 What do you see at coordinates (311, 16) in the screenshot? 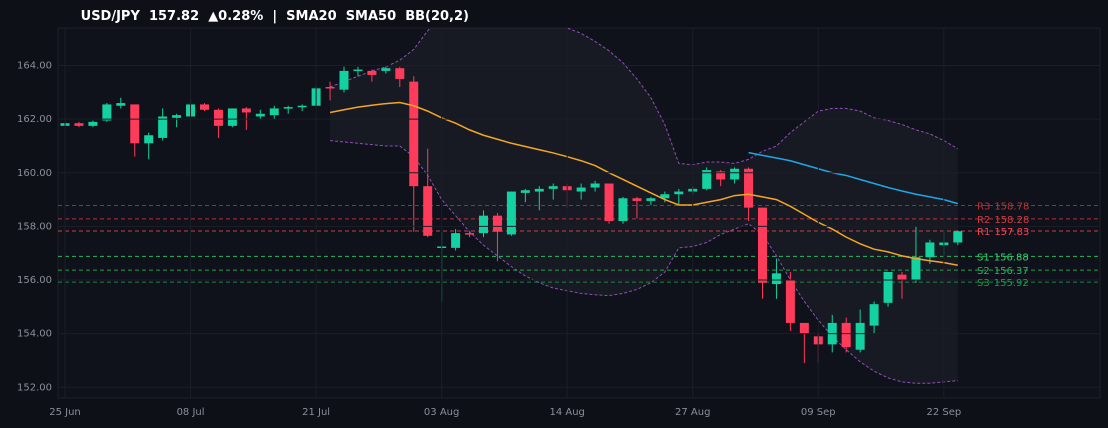
I see `indicator: SMA20` at bounding box center [311, 16].